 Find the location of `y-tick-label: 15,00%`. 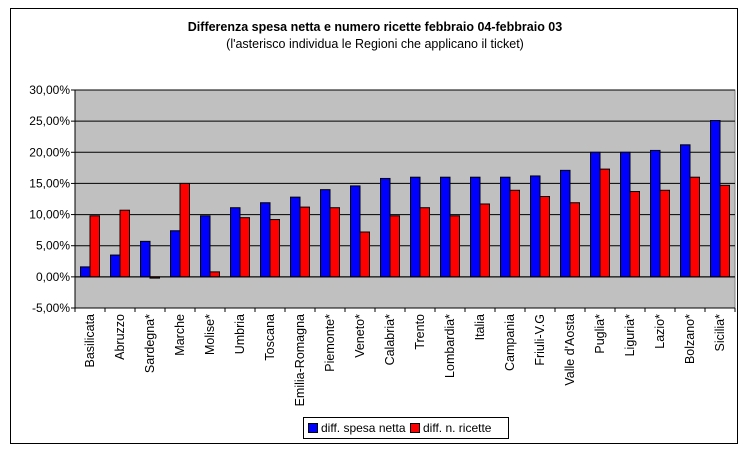

y-tick-label: 15,00% is located at coordinates (49, 183).